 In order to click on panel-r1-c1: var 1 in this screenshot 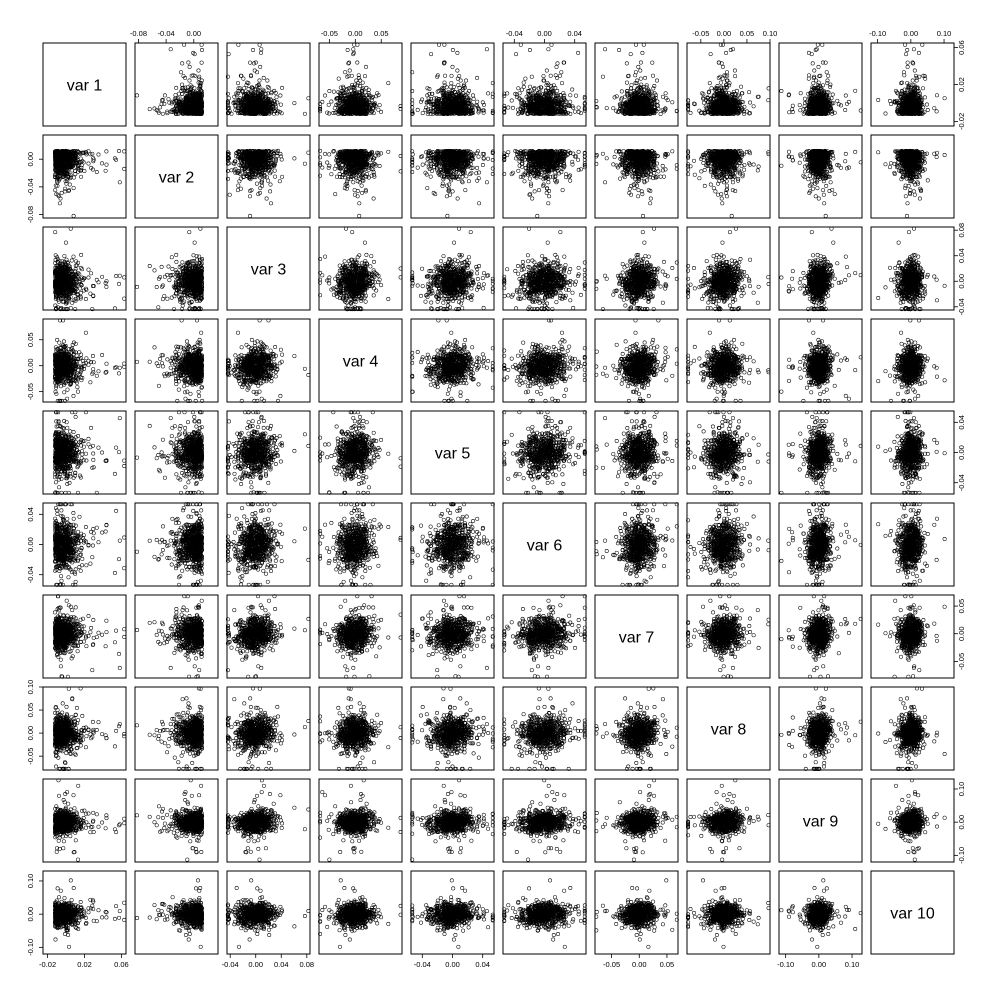, I will do `click(84, 84)`.